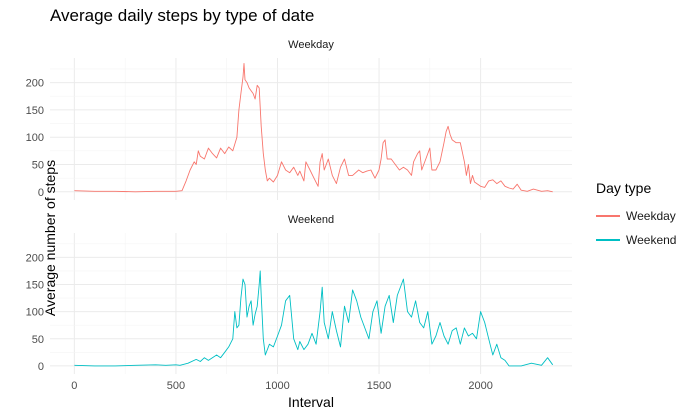  Describe the element at coordinates (311, 220) in the screenshot. I see `panel-strip-label: Weekend` at that location.